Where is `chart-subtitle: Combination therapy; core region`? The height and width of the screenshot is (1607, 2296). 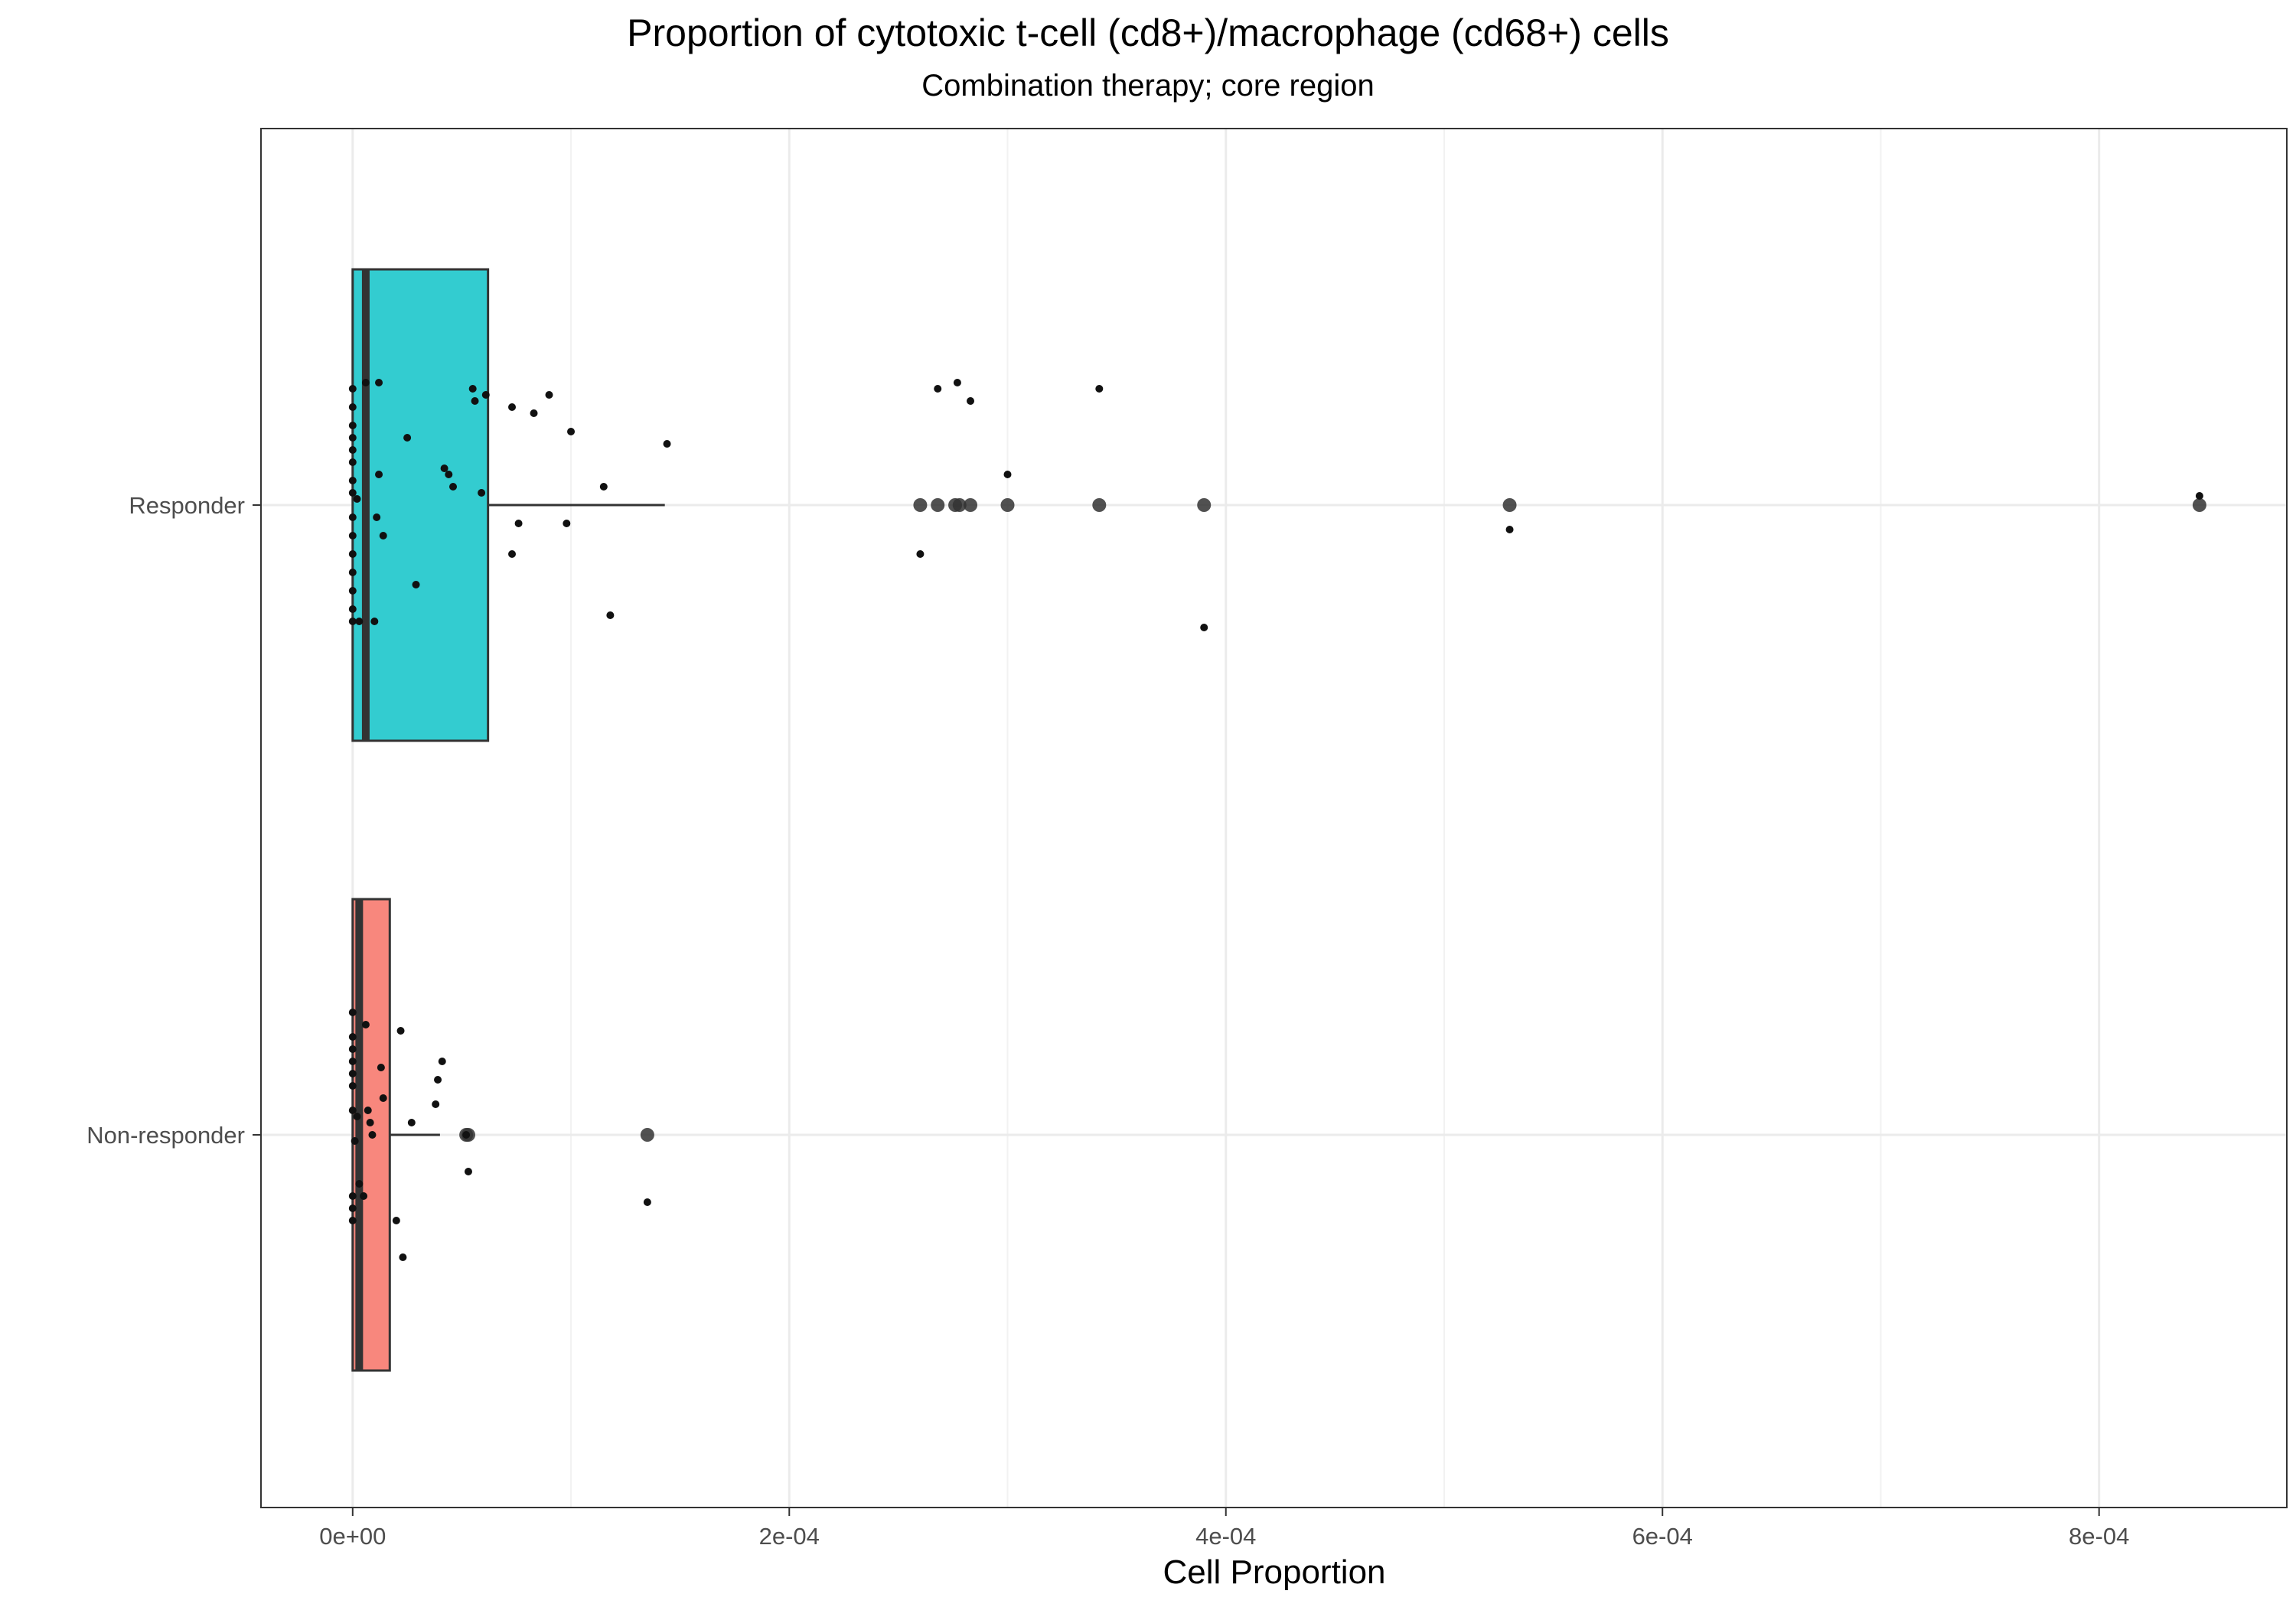
chart-subtitle: Combination therapy; core region is located at coordinates (1148, 86).